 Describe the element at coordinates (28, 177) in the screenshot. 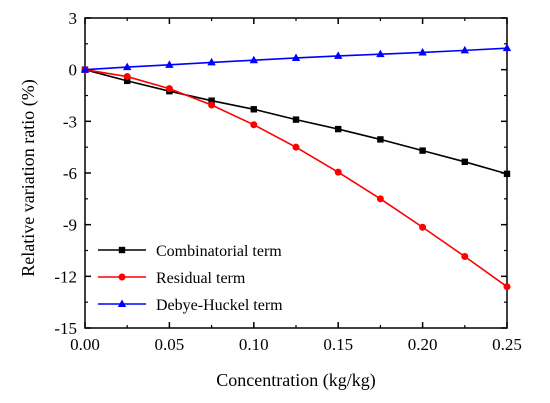

I see `y-axis-title: Relative variation ratio (%)` at that location.